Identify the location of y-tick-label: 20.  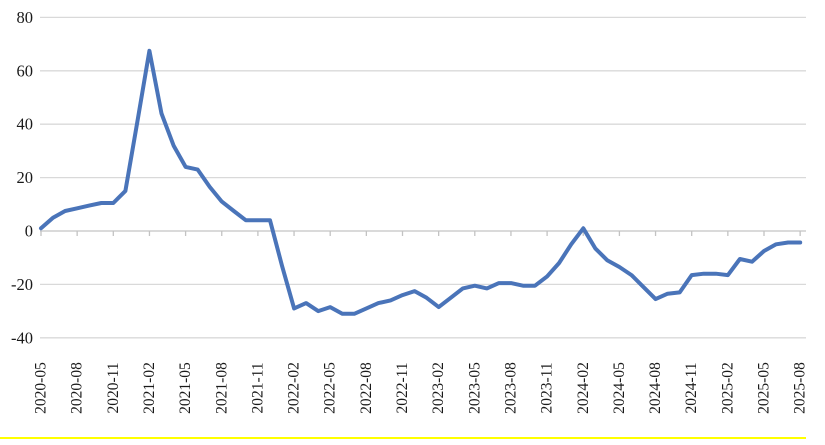
(25, 177).